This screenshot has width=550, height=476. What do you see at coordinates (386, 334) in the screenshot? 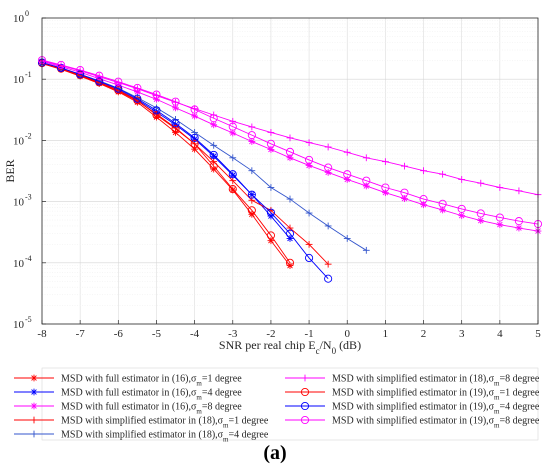
I see `x-tick-label: 1` at bounding box center [386, 334].